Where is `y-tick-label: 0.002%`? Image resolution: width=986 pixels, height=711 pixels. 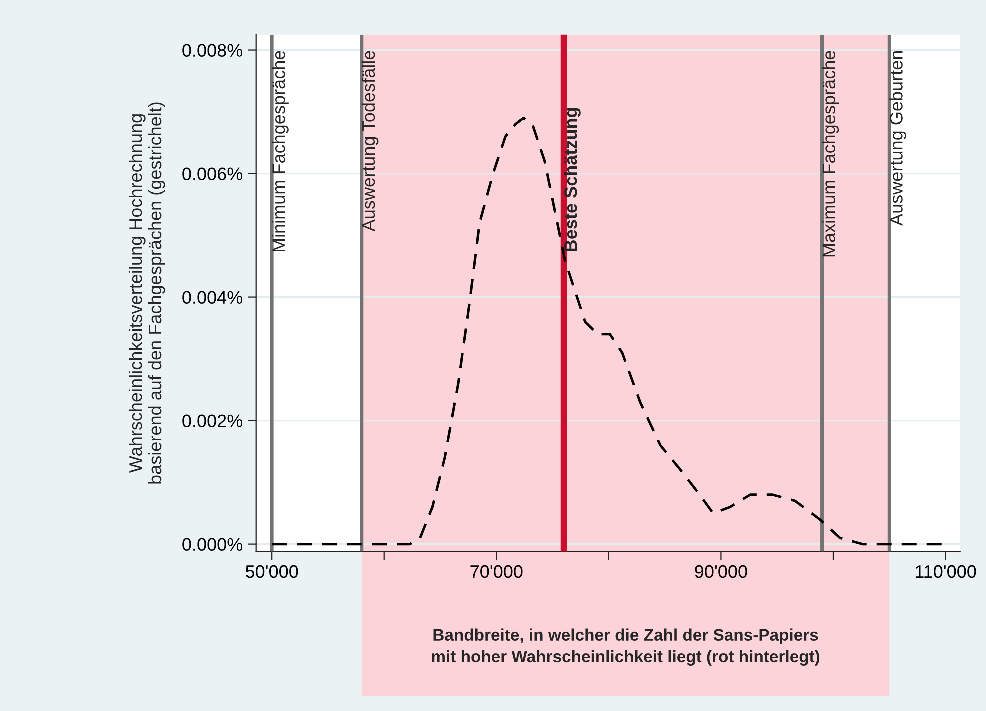 y-tick-label: 0.002% is located at coordinates (212, 421).